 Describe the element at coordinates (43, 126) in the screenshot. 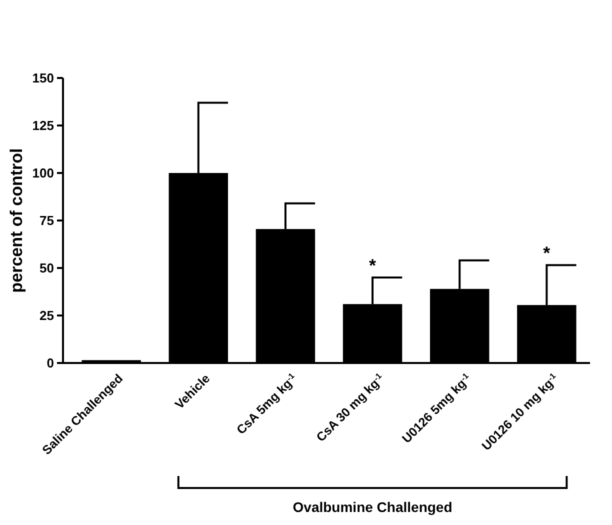

I see `y-tick-label: 125` at that location.